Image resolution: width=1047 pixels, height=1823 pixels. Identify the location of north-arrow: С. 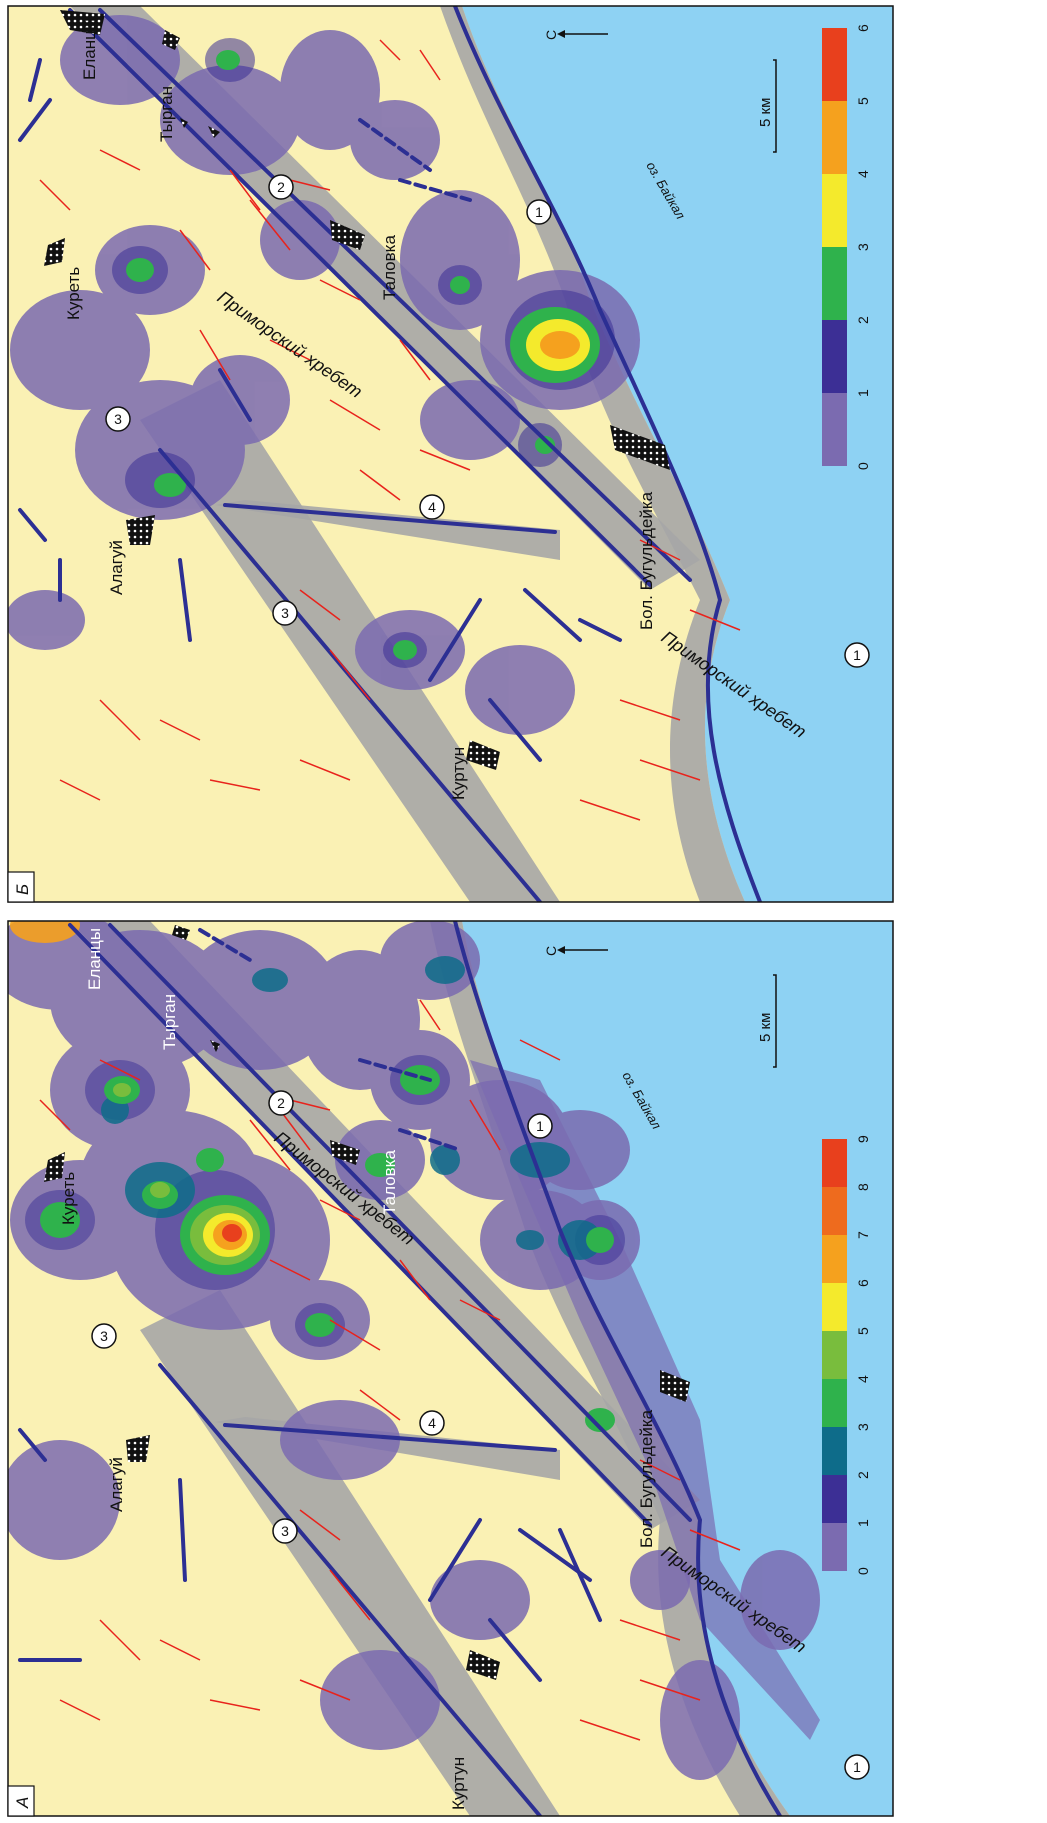
(575, 35).